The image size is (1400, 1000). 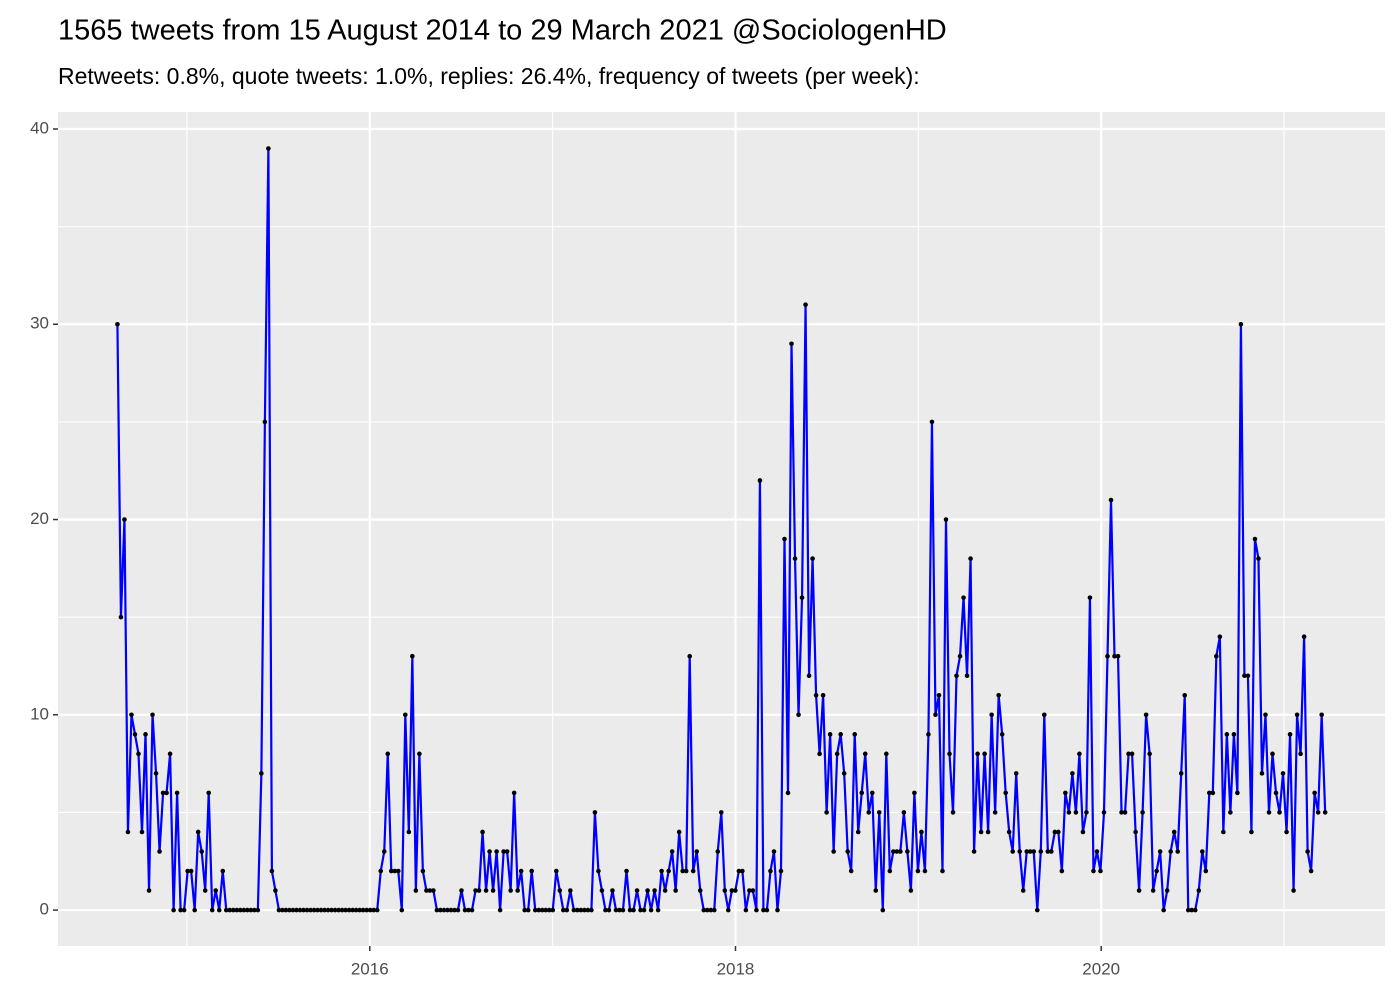 I want to click on x-tick-label: 2016, so click(x=370, y=968).